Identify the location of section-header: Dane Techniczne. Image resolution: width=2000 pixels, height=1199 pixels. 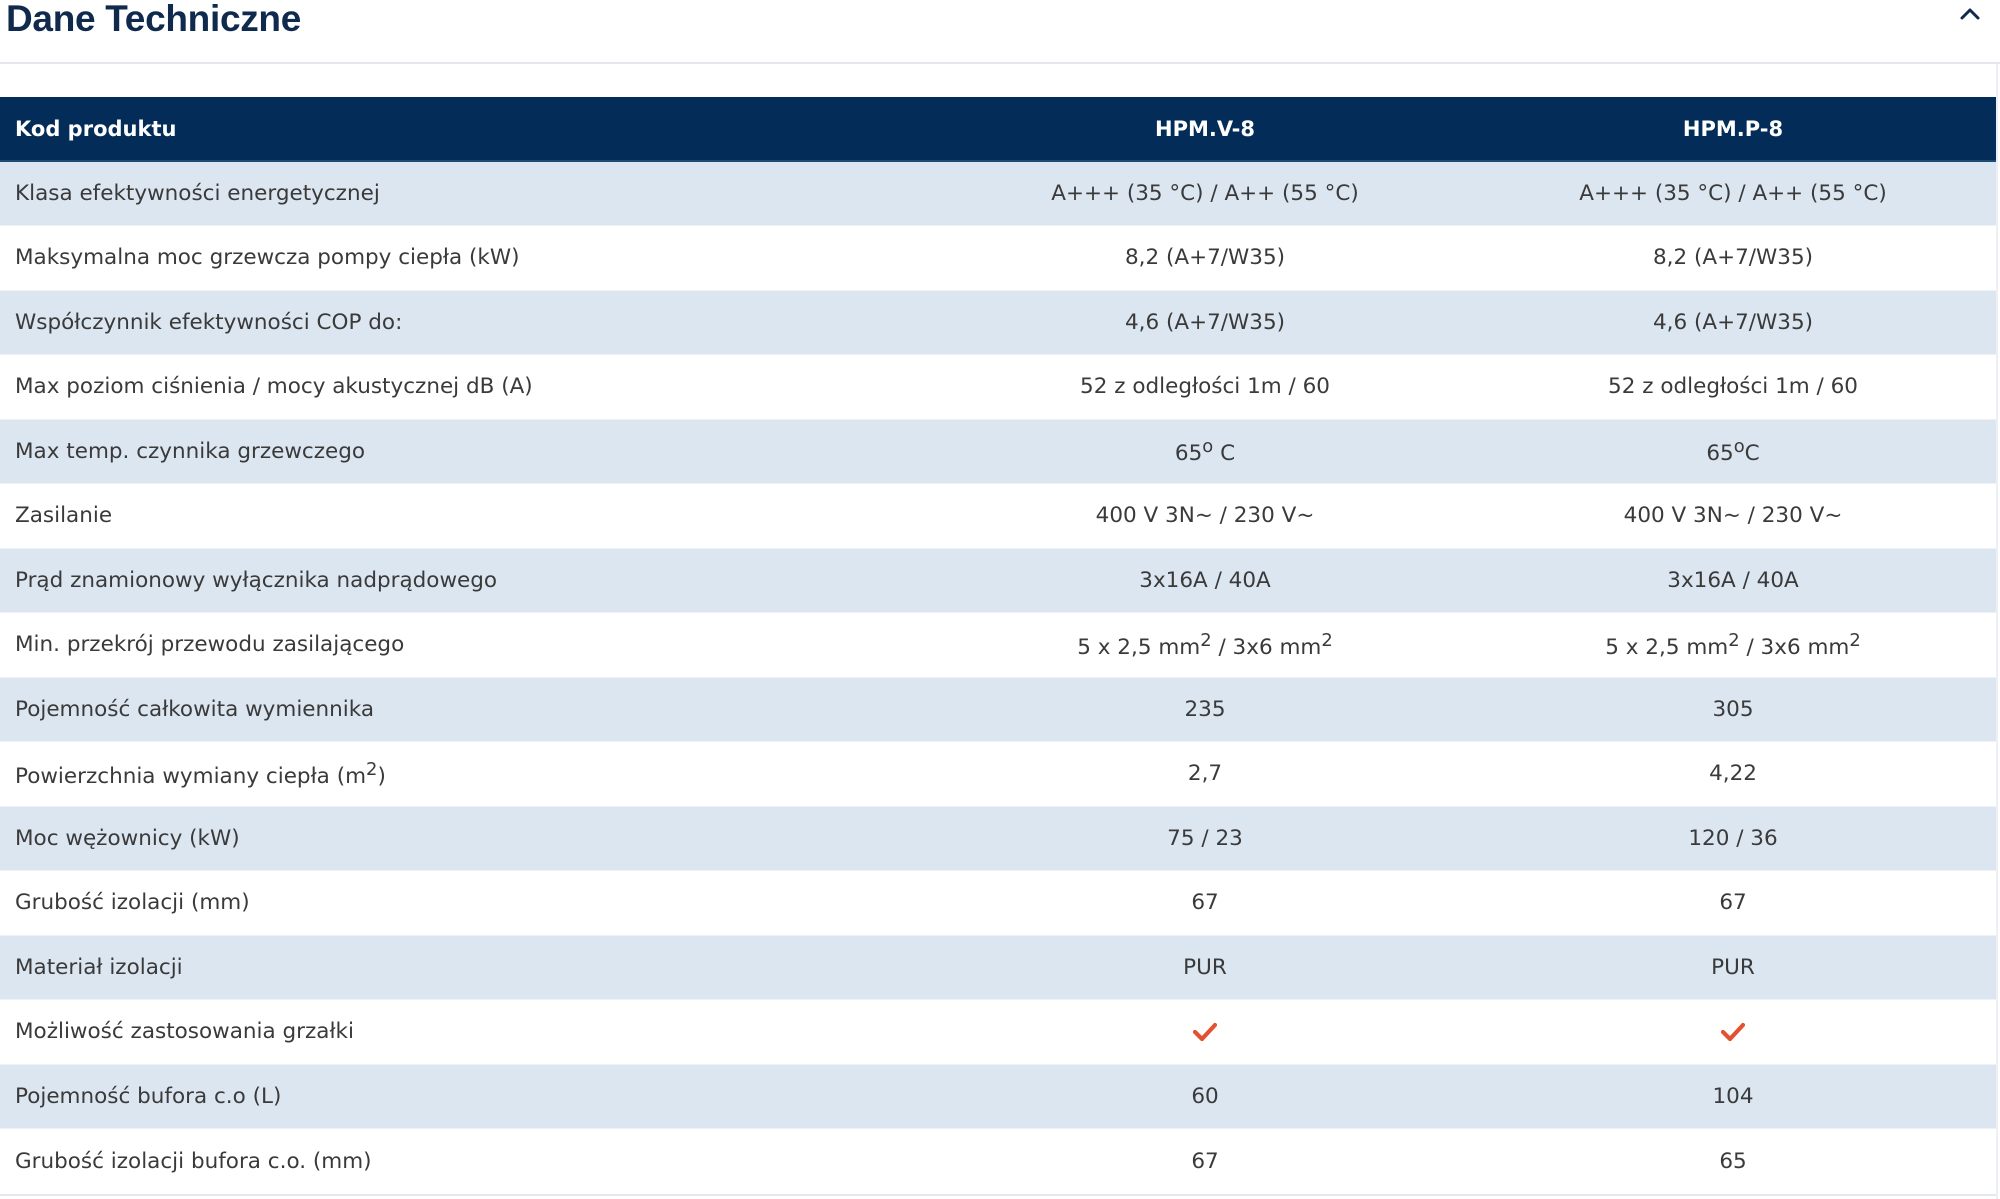
(1000, 32).